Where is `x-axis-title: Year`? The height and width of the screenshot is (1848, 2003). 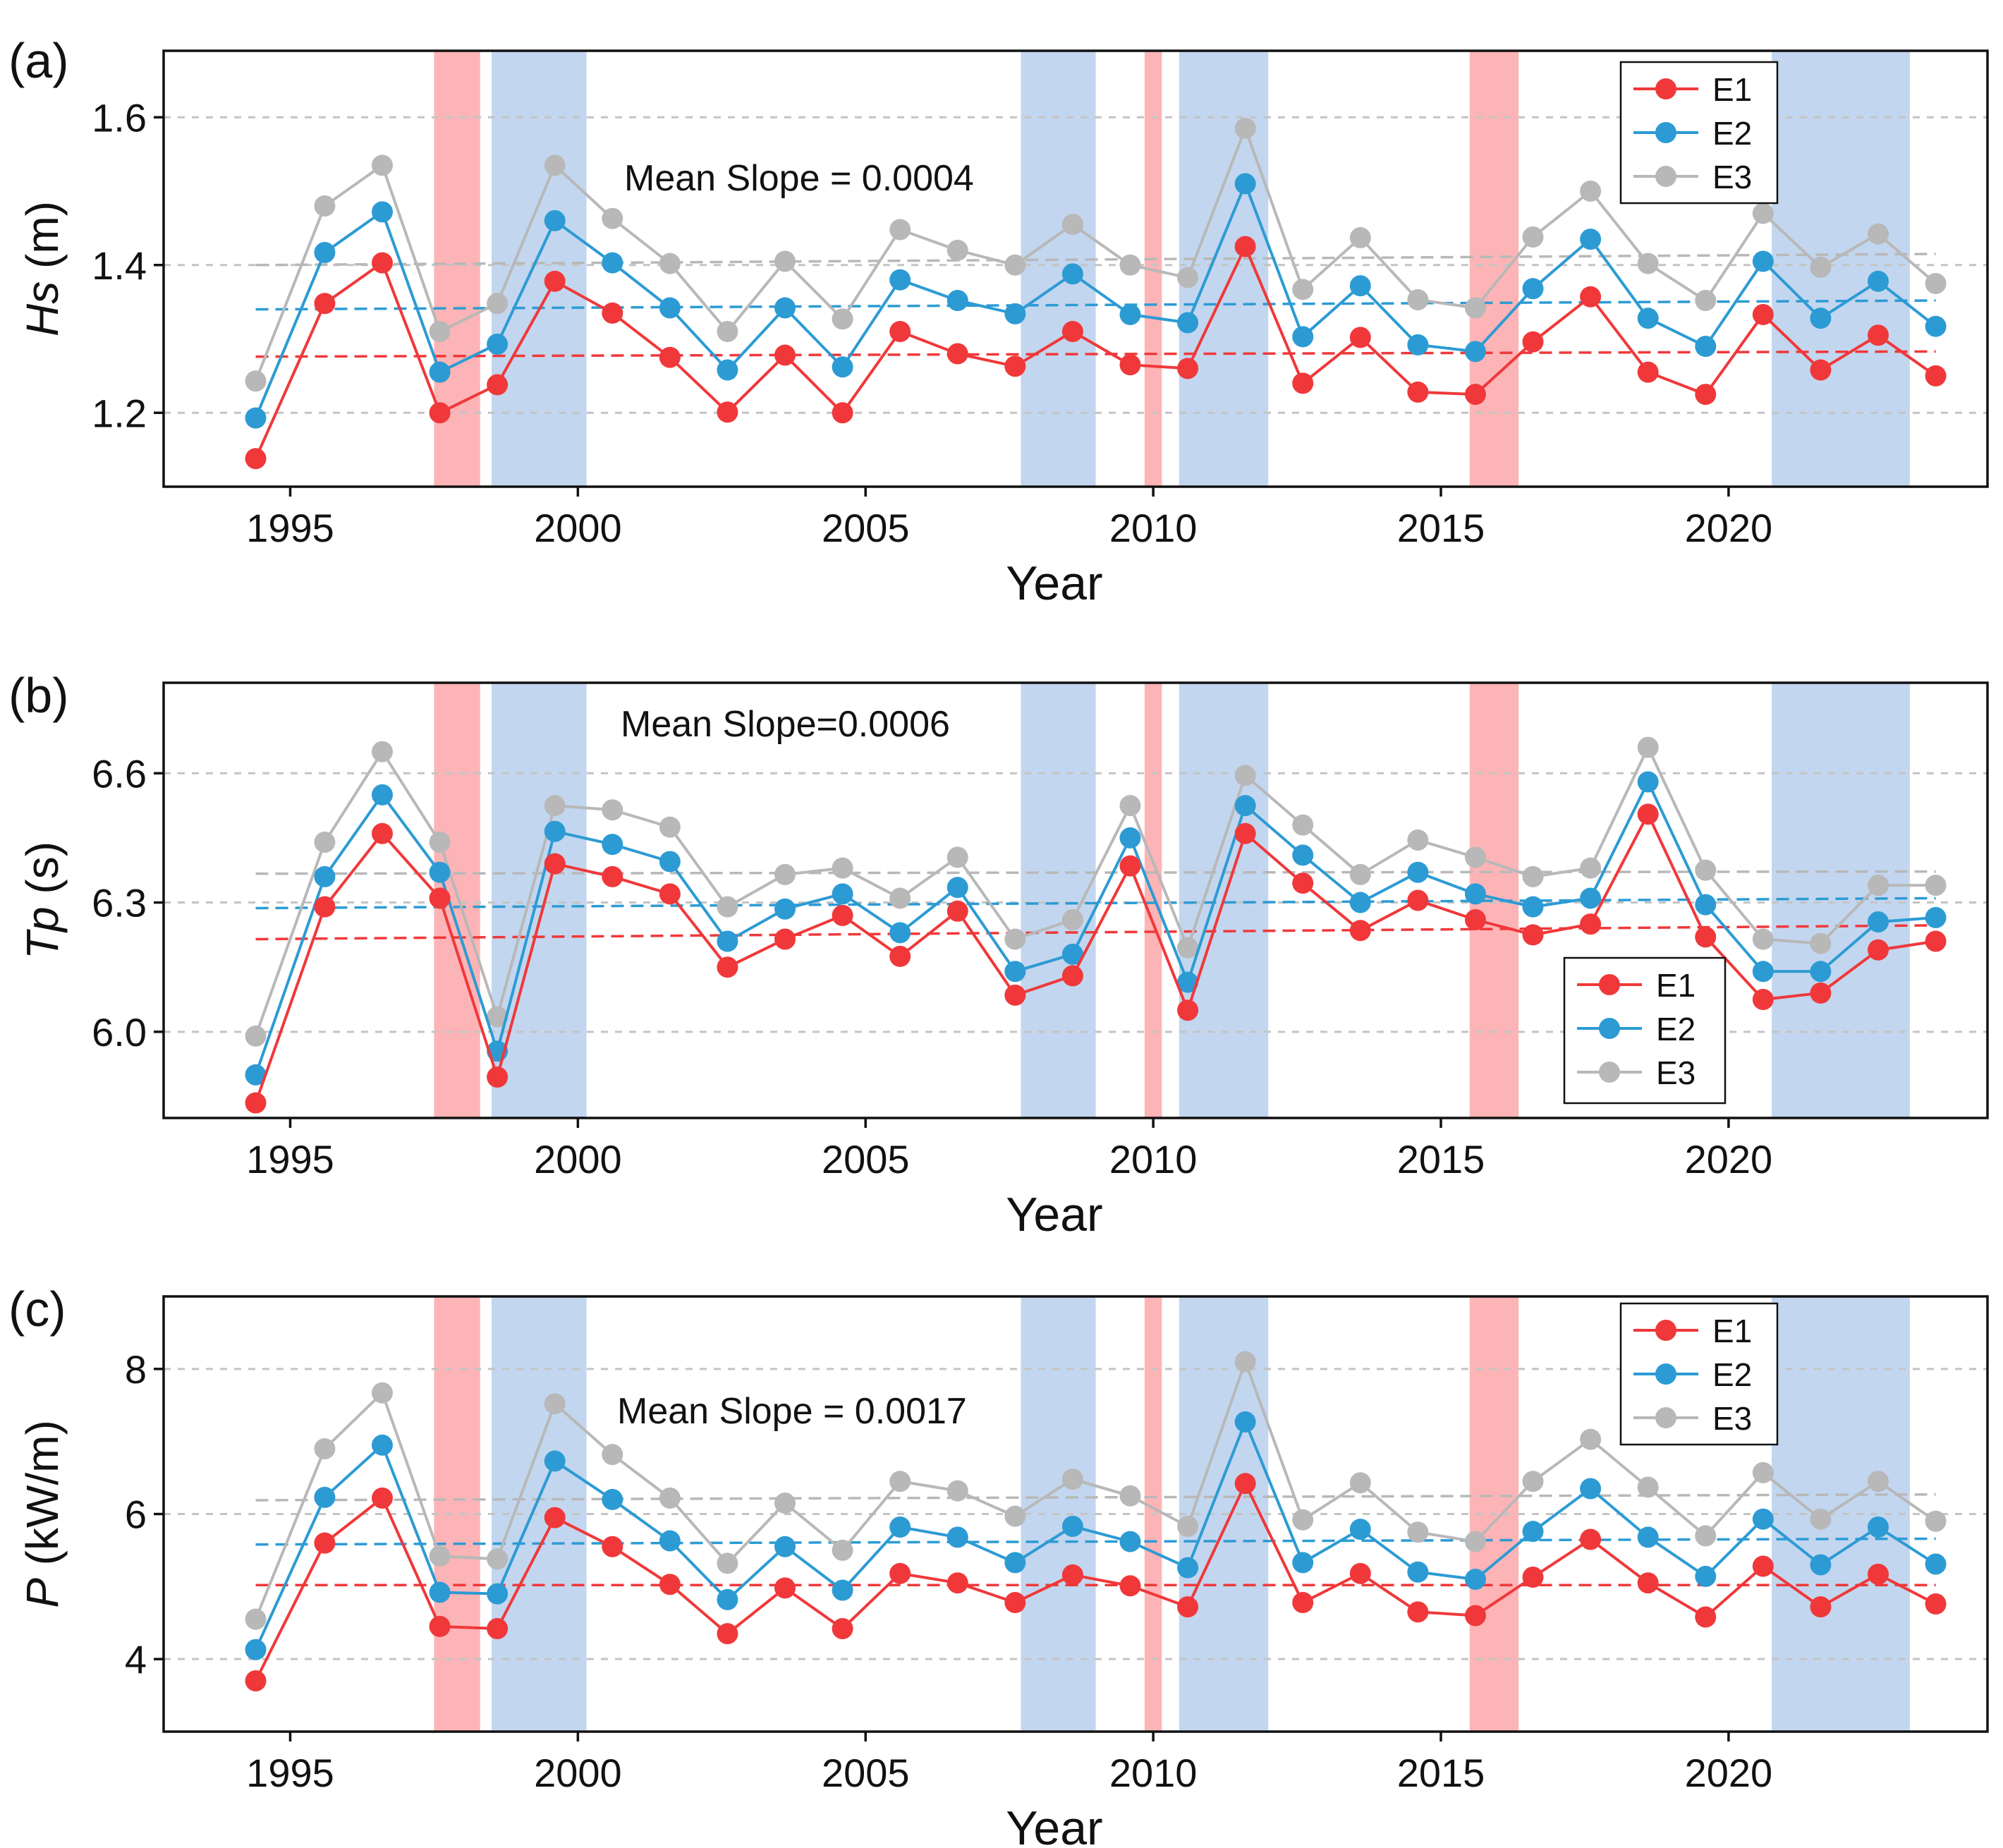
x-axis-title: Year is located at coordinates (1054, 583).